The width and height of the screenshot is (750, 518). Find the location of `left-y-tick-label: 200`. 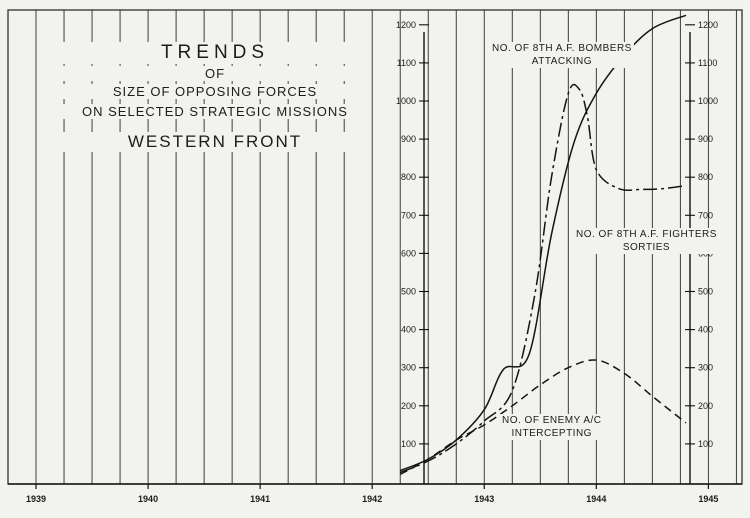

left-y-tick-label: 200 is located at coordinates (408, 406).